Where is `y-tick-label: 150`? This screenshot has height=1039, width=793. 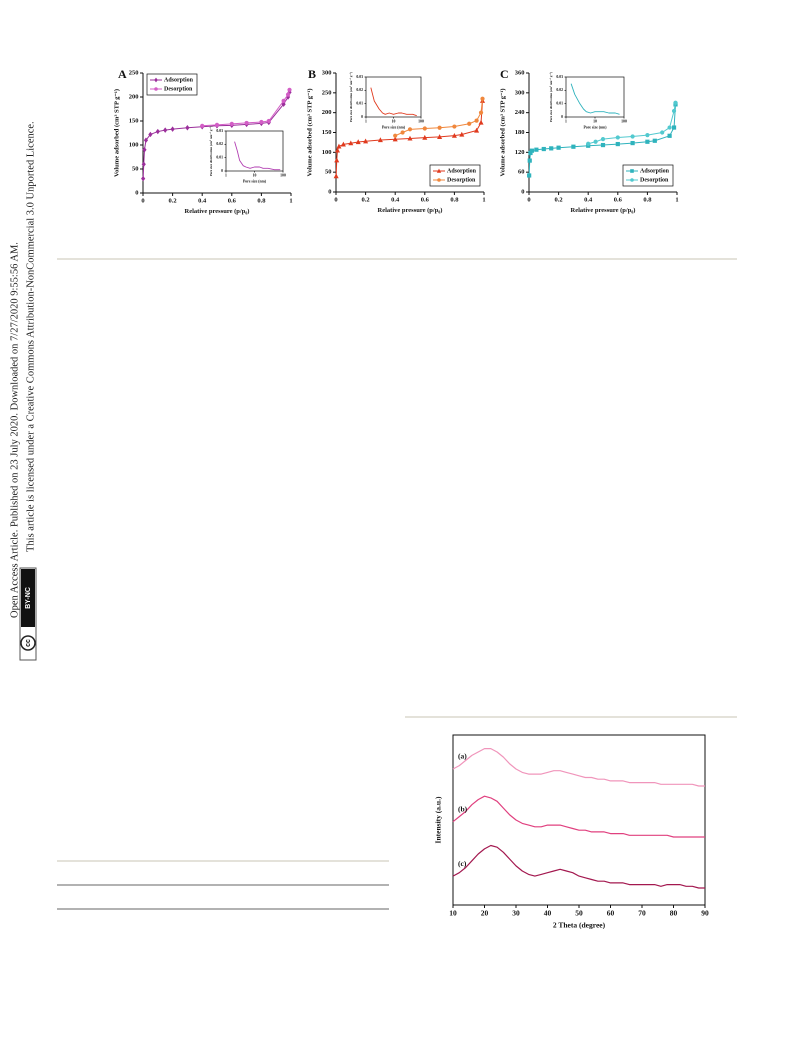
y-tick-label: 150 is located at coordinates (134, 120).